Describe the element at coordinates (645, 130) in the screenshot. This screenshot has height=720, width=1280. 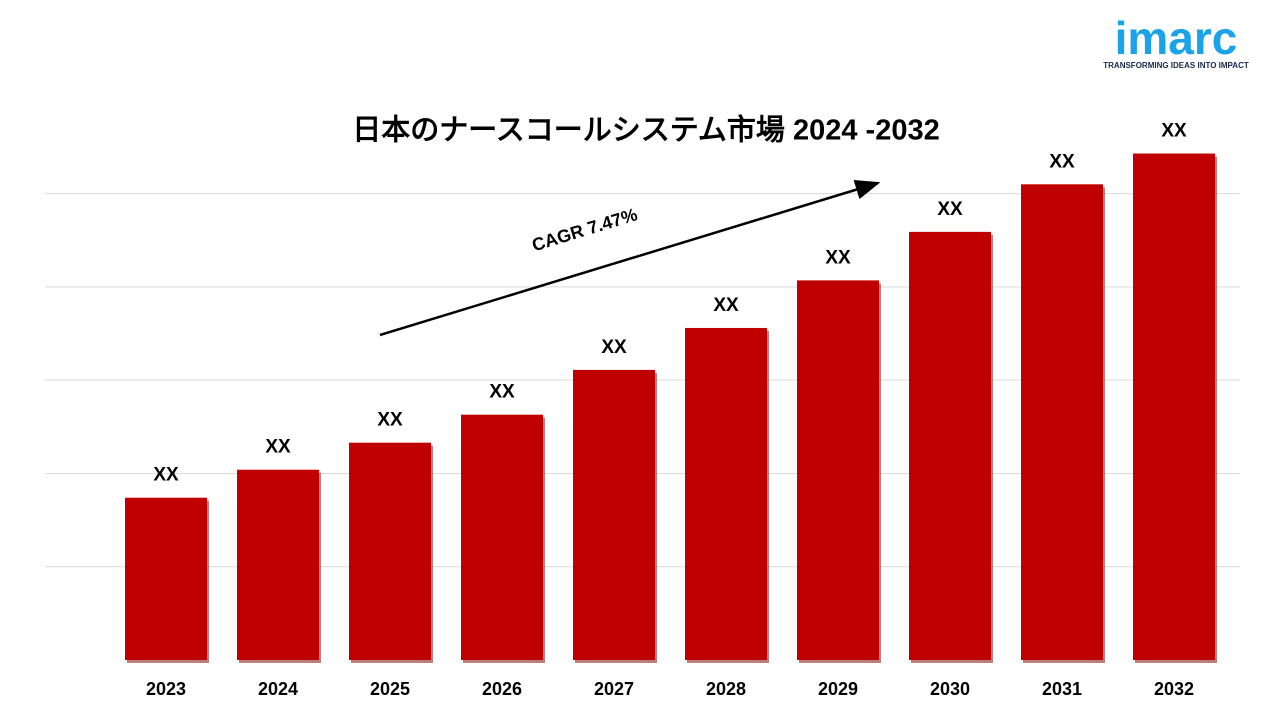
I see `chart-title: 日本のナースコールシステム市場 2024 -2032` at that location.